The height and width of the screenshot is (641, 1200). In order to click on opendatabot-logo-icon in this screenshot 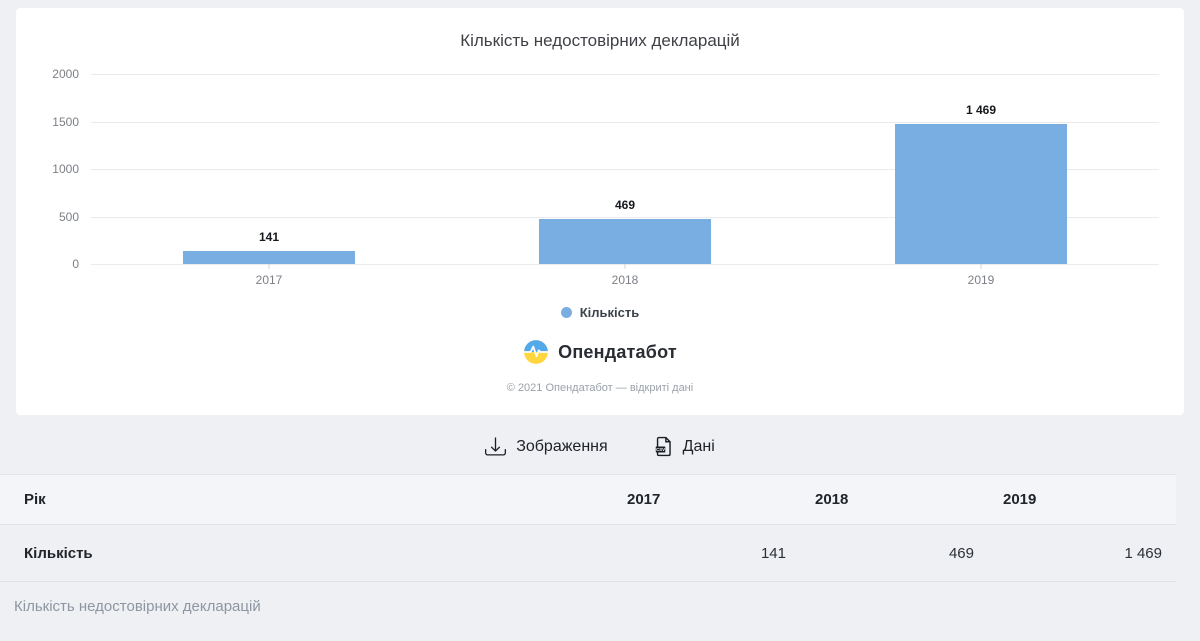, I will do `click(536, 352)`.